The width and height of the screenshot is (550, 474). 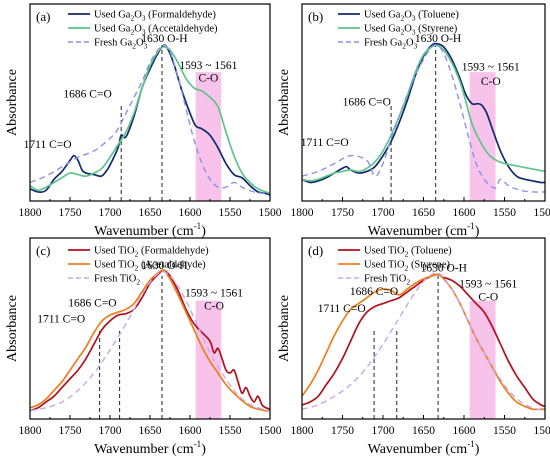 I want to click on legend-entry: Used Ga2O3 (Formaldehyde), so click(x=155, y=16).